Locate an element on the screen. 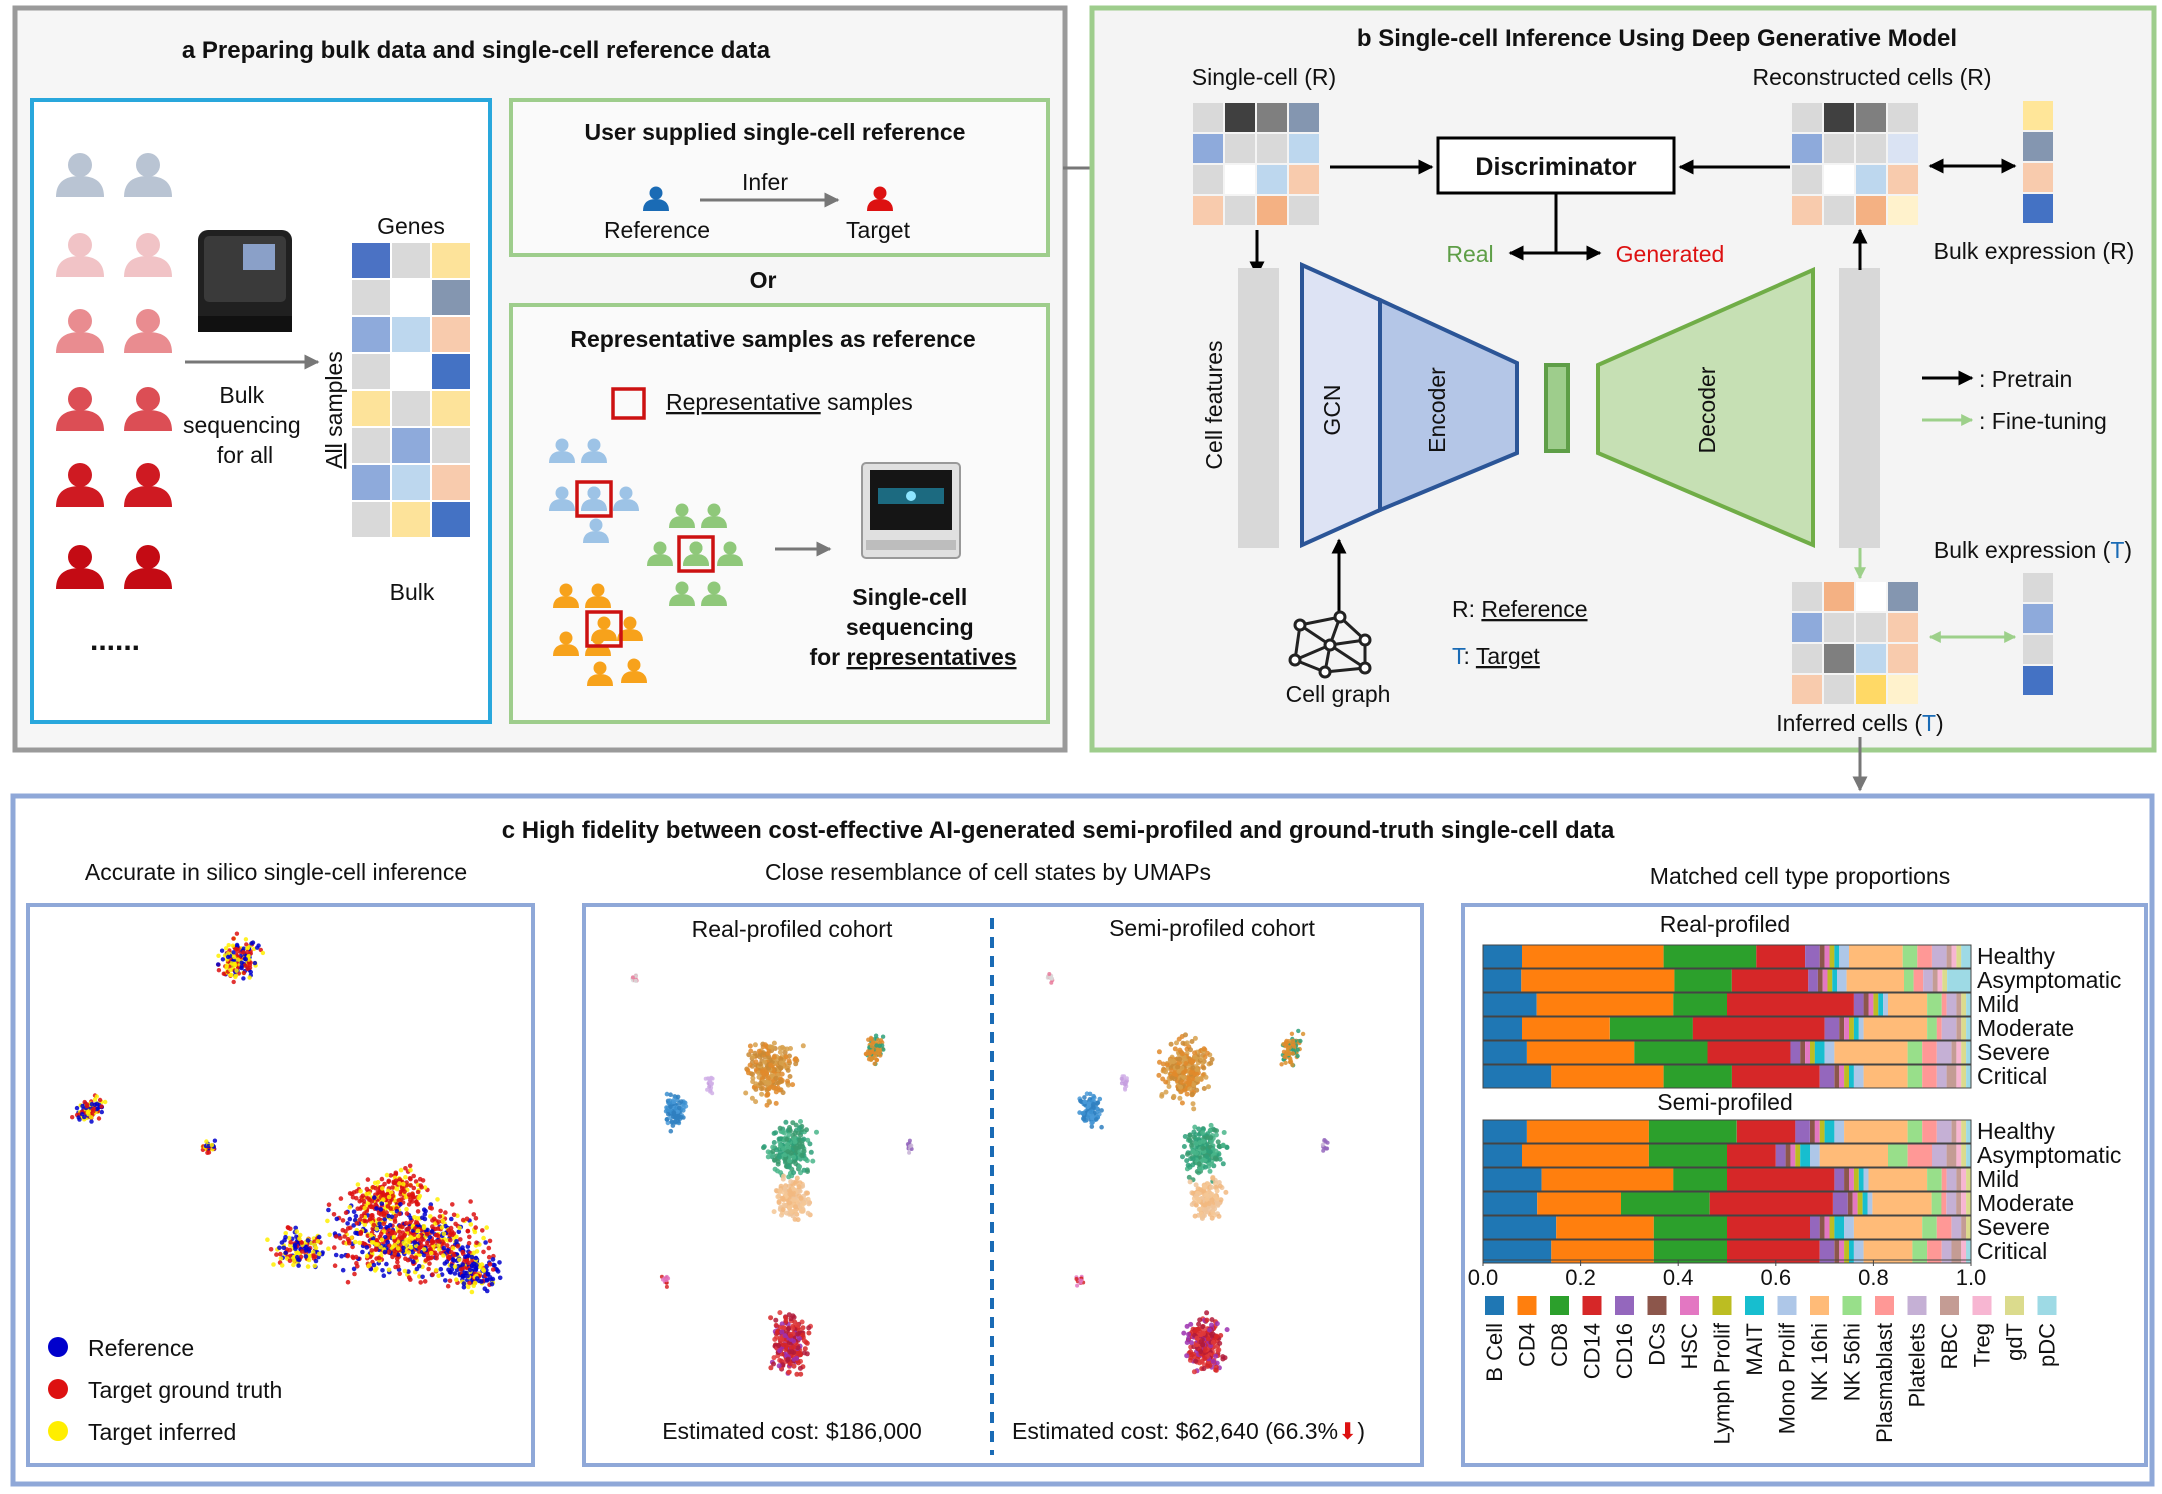  inference-umap-scatter is located at coordinates (286, 1113).